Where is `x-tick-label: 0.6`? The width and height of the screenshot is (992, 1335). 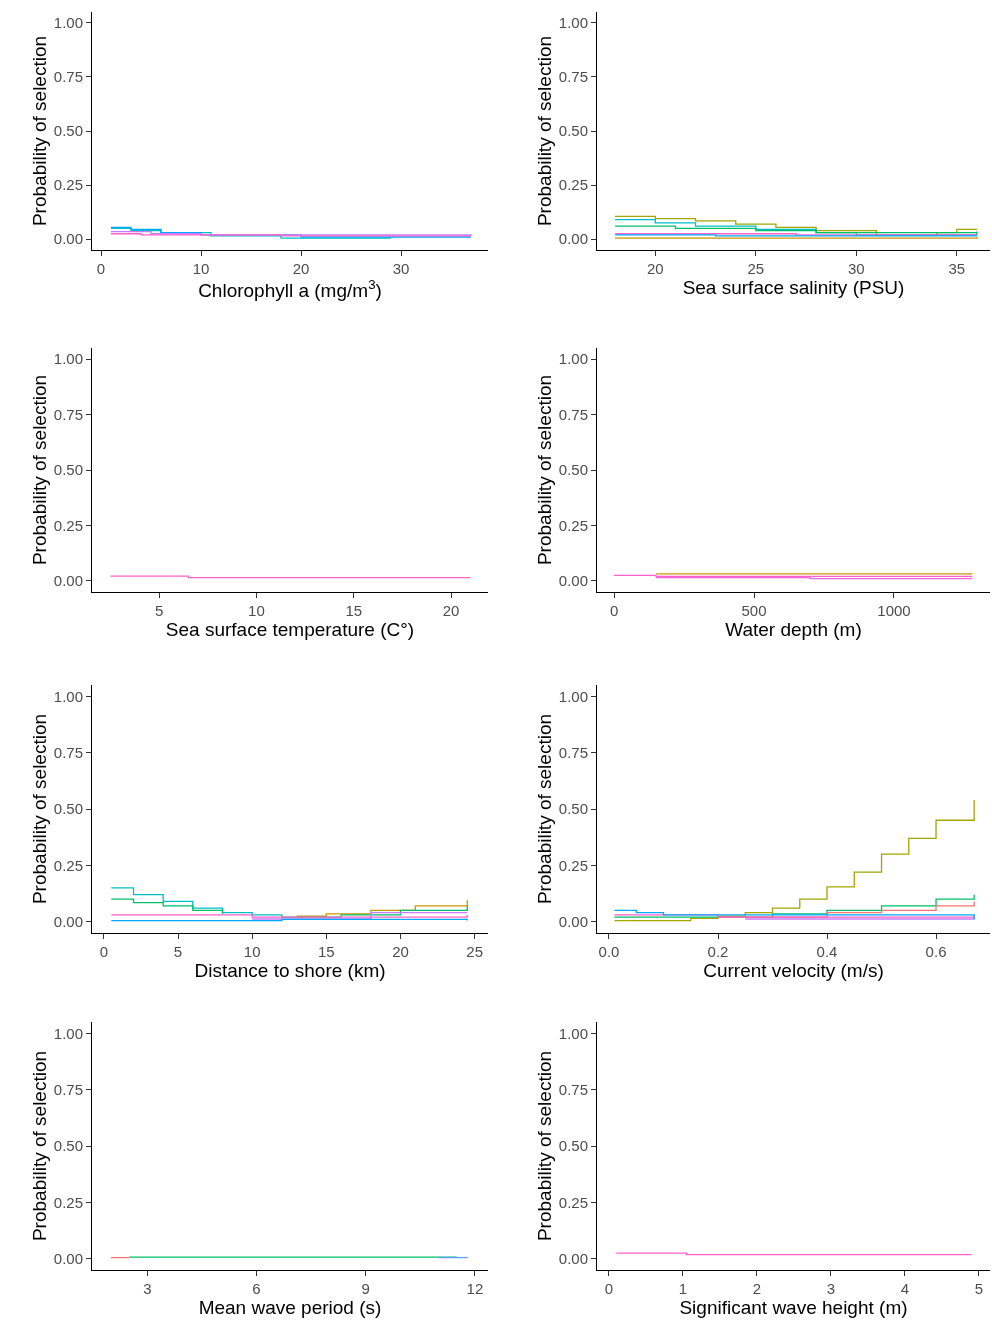 x-tick-label: 0.6 is located at coordinates (936, 951).